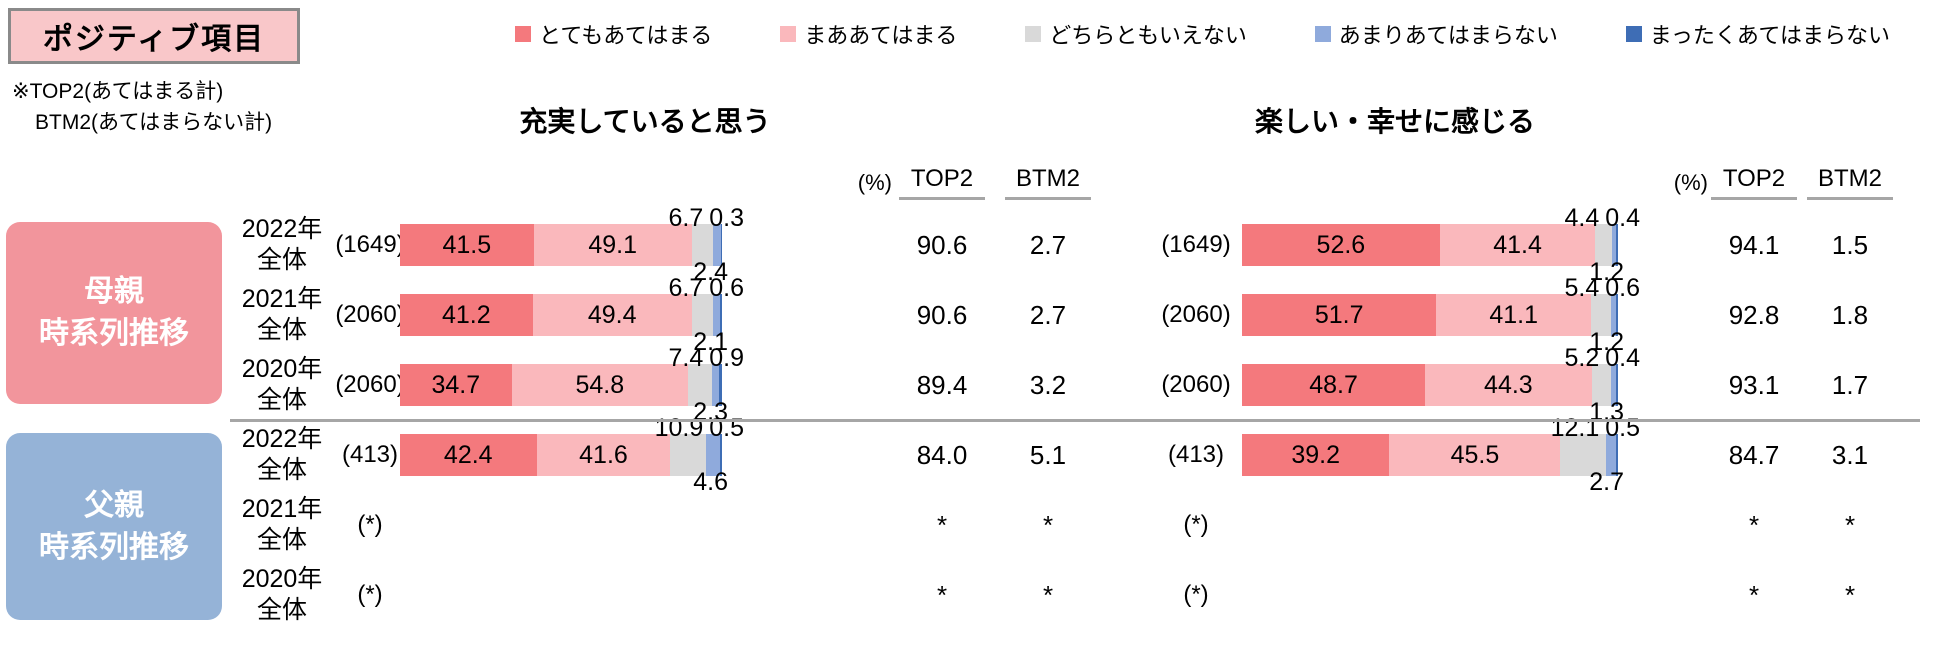  Describe the element at coordinates (1341, 244) in the screenshot. I see `segment-value: 52.6` at that location.